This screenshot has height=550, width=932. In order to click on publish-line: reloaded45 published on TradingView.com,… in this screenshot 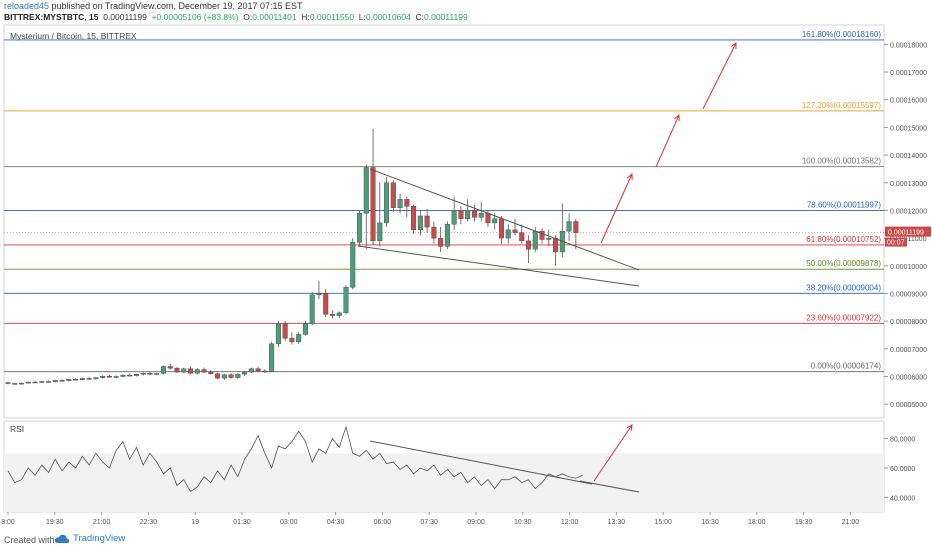, I will do `click(153, 6)`.